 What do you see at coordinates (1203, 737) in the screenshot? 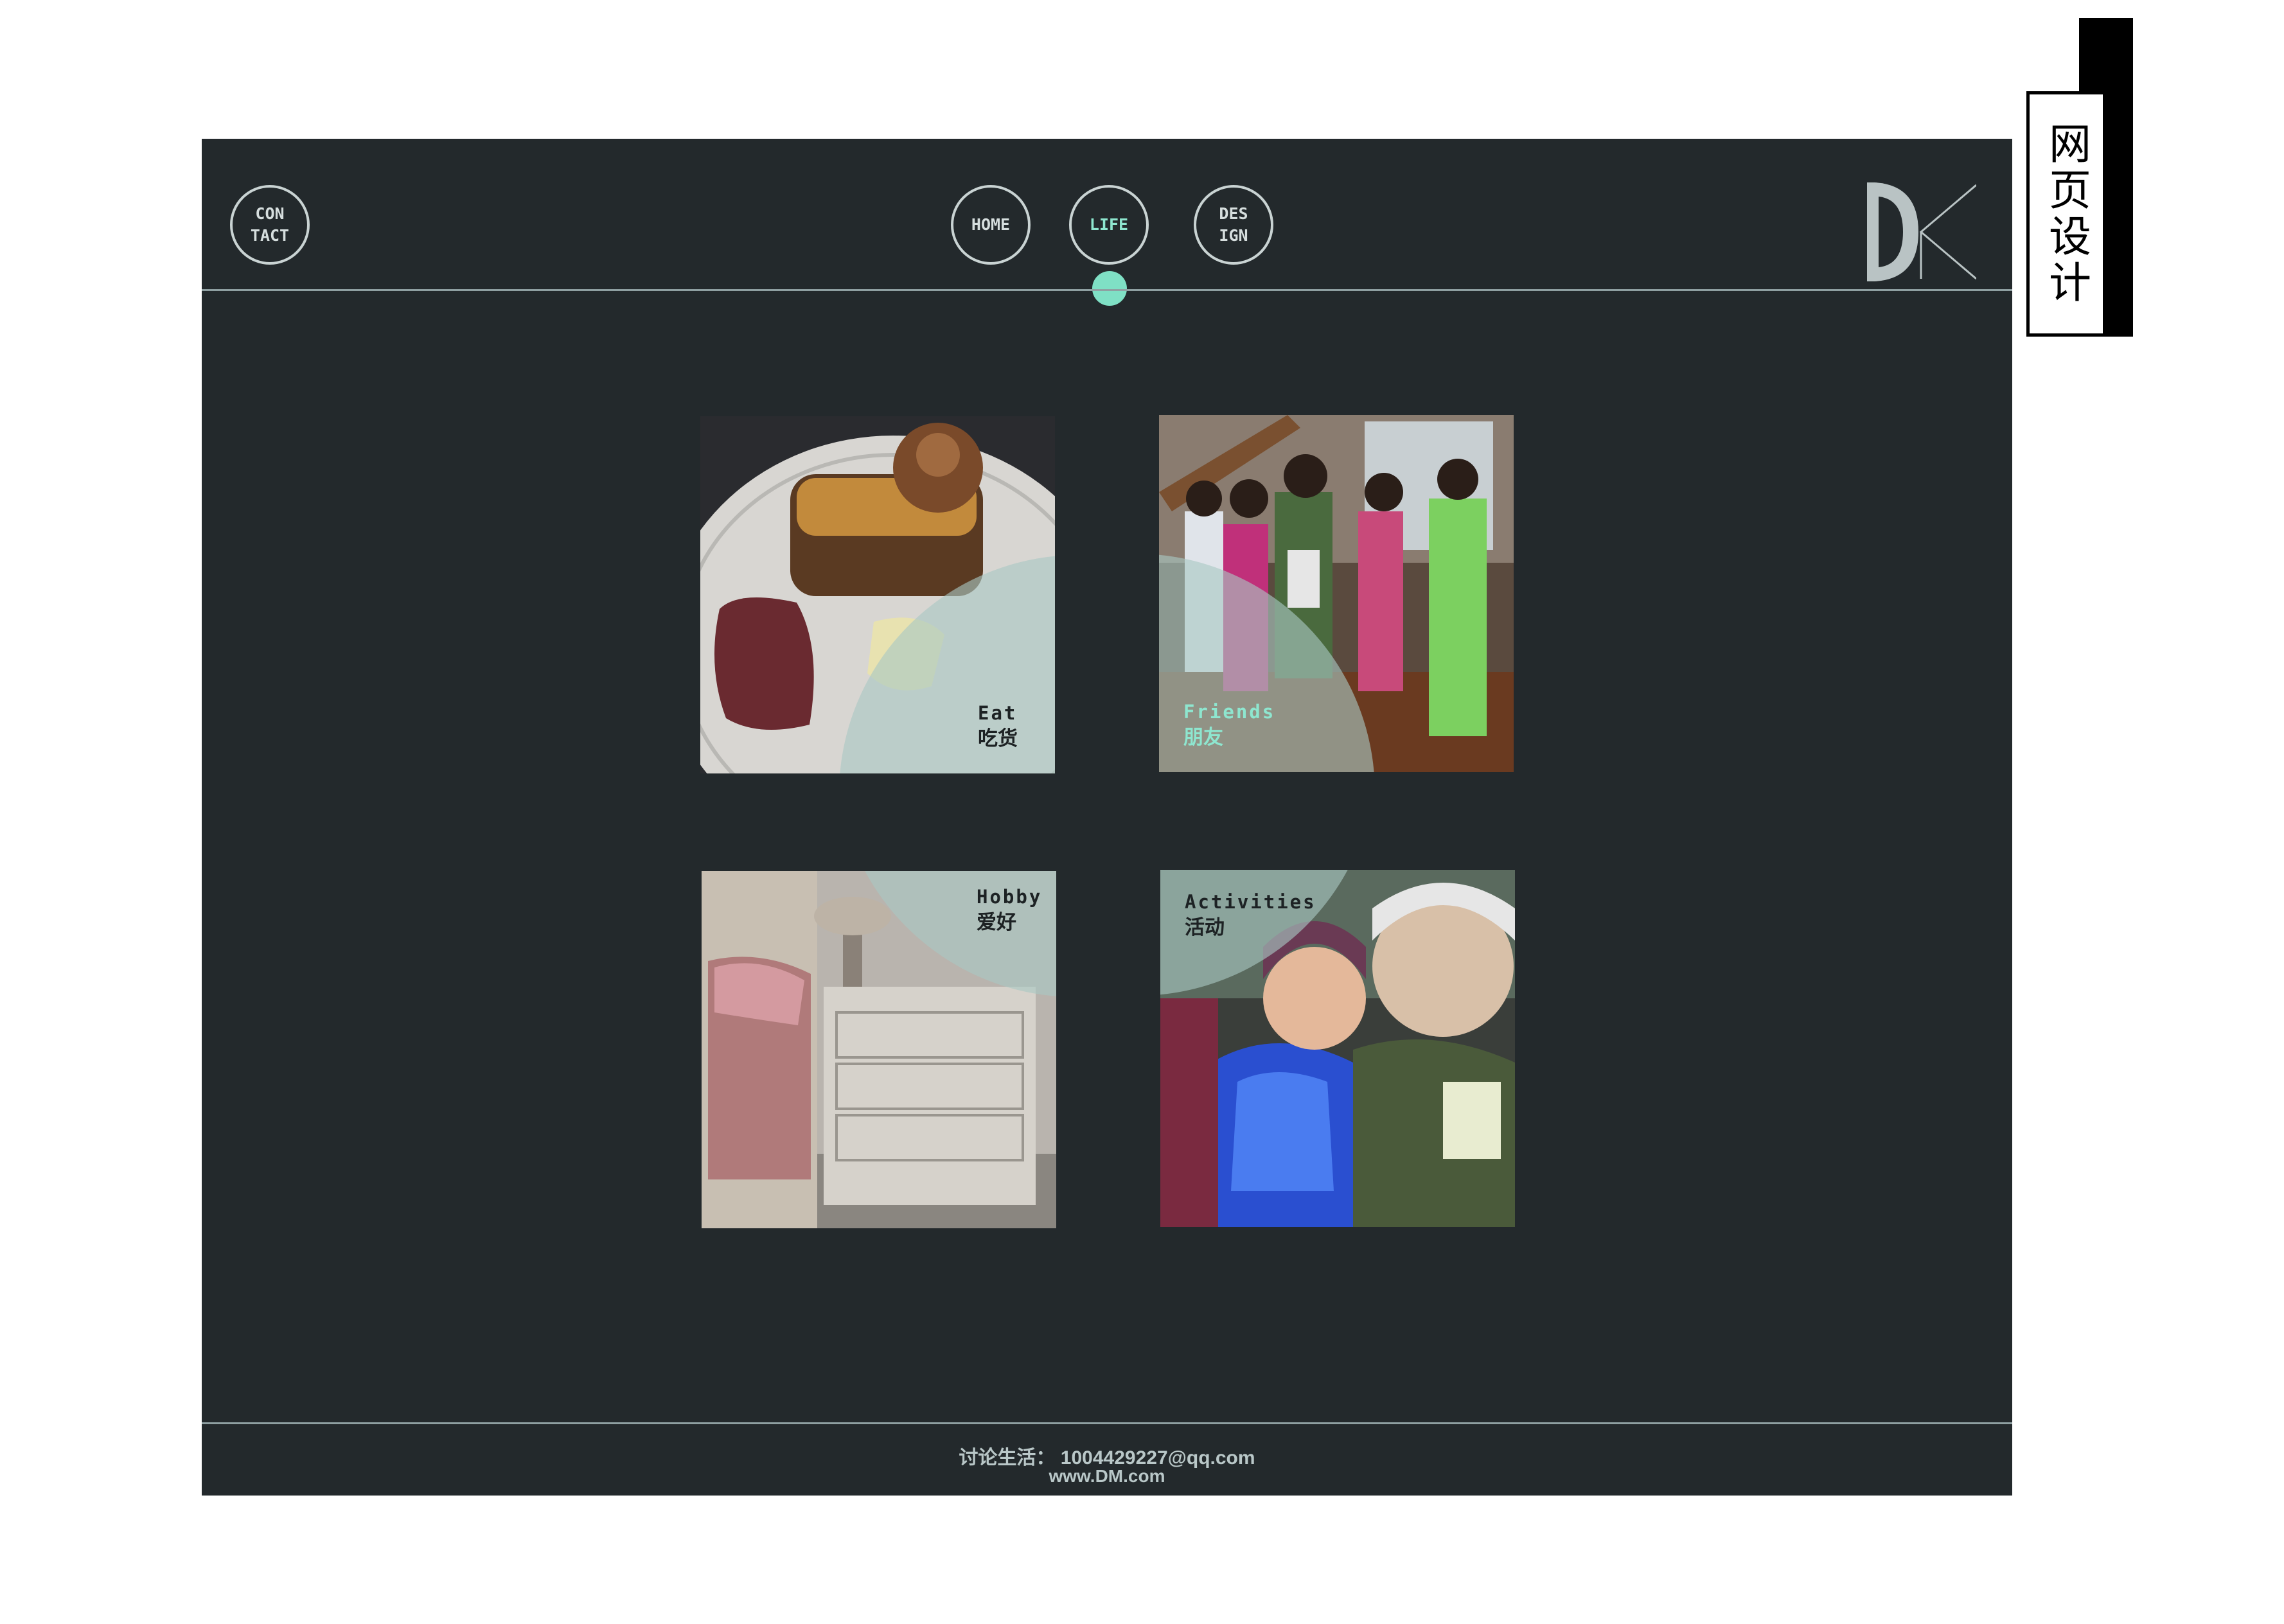
I see `tile-friends-title-cn: 朋友` at bounding box center [1203, 737].